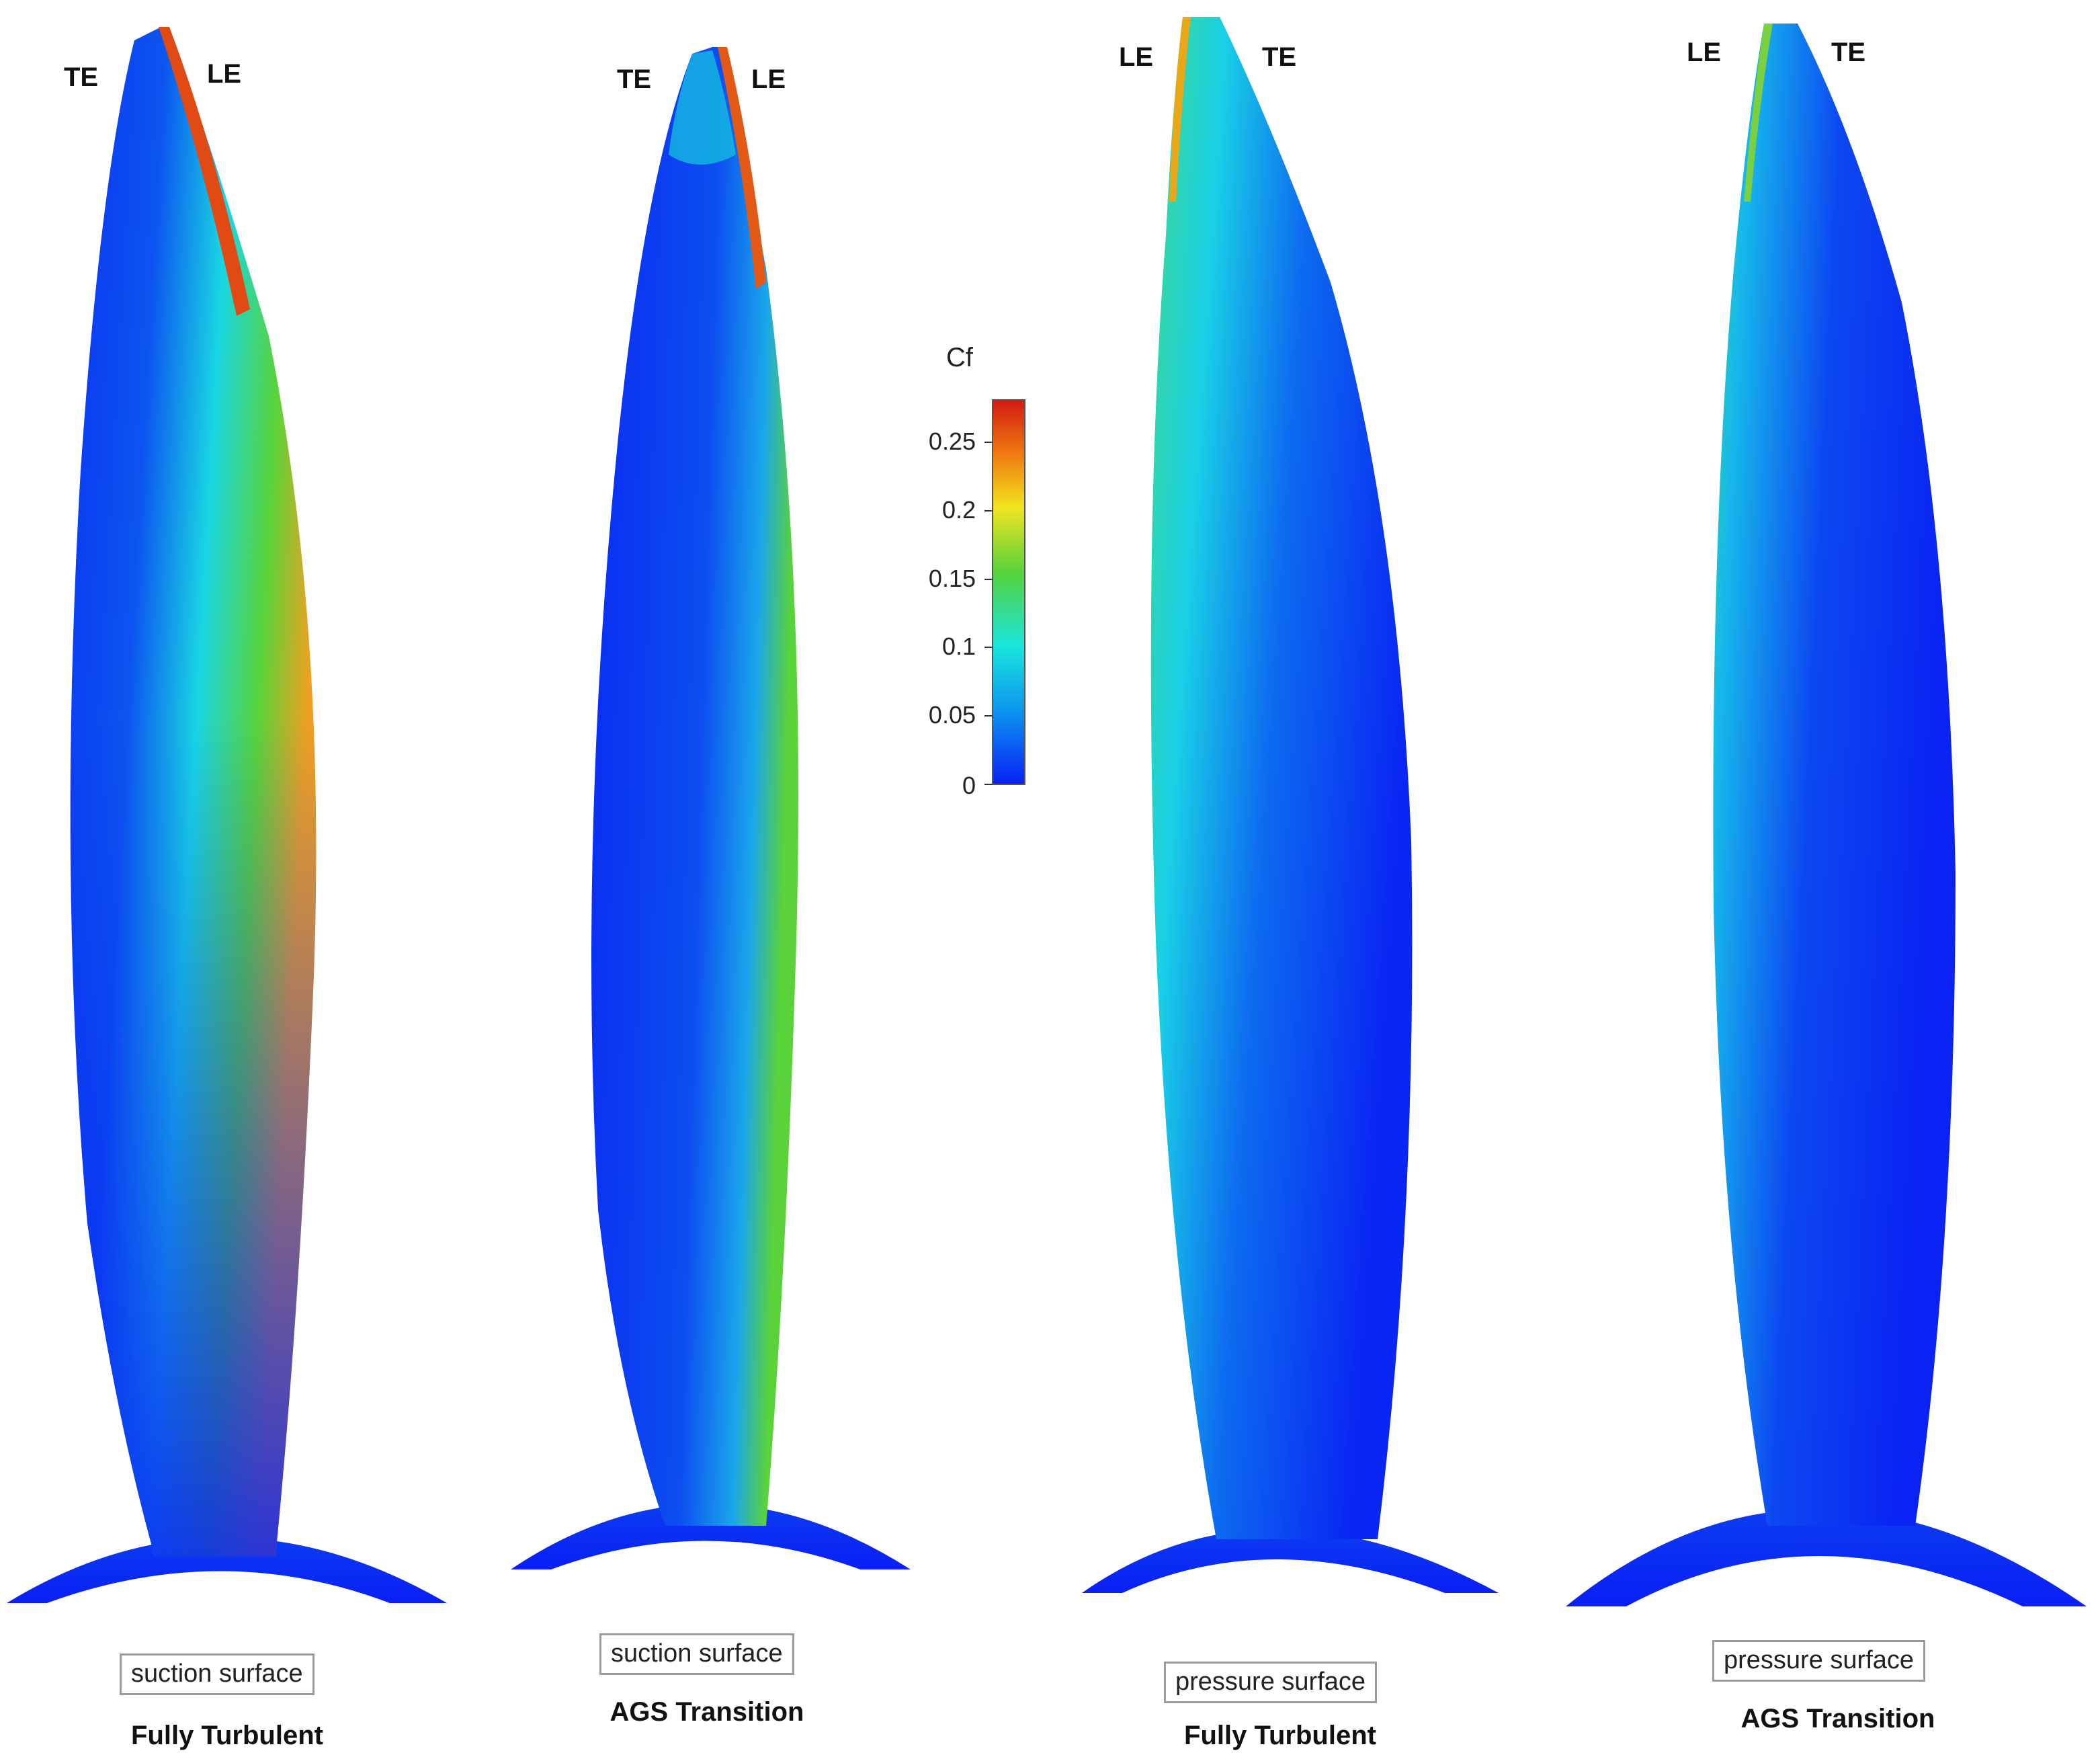 Image resolution: width=2100 pixels, height=1759 pixels. I want to click on colorbar-gradient, so click(1009, 592).